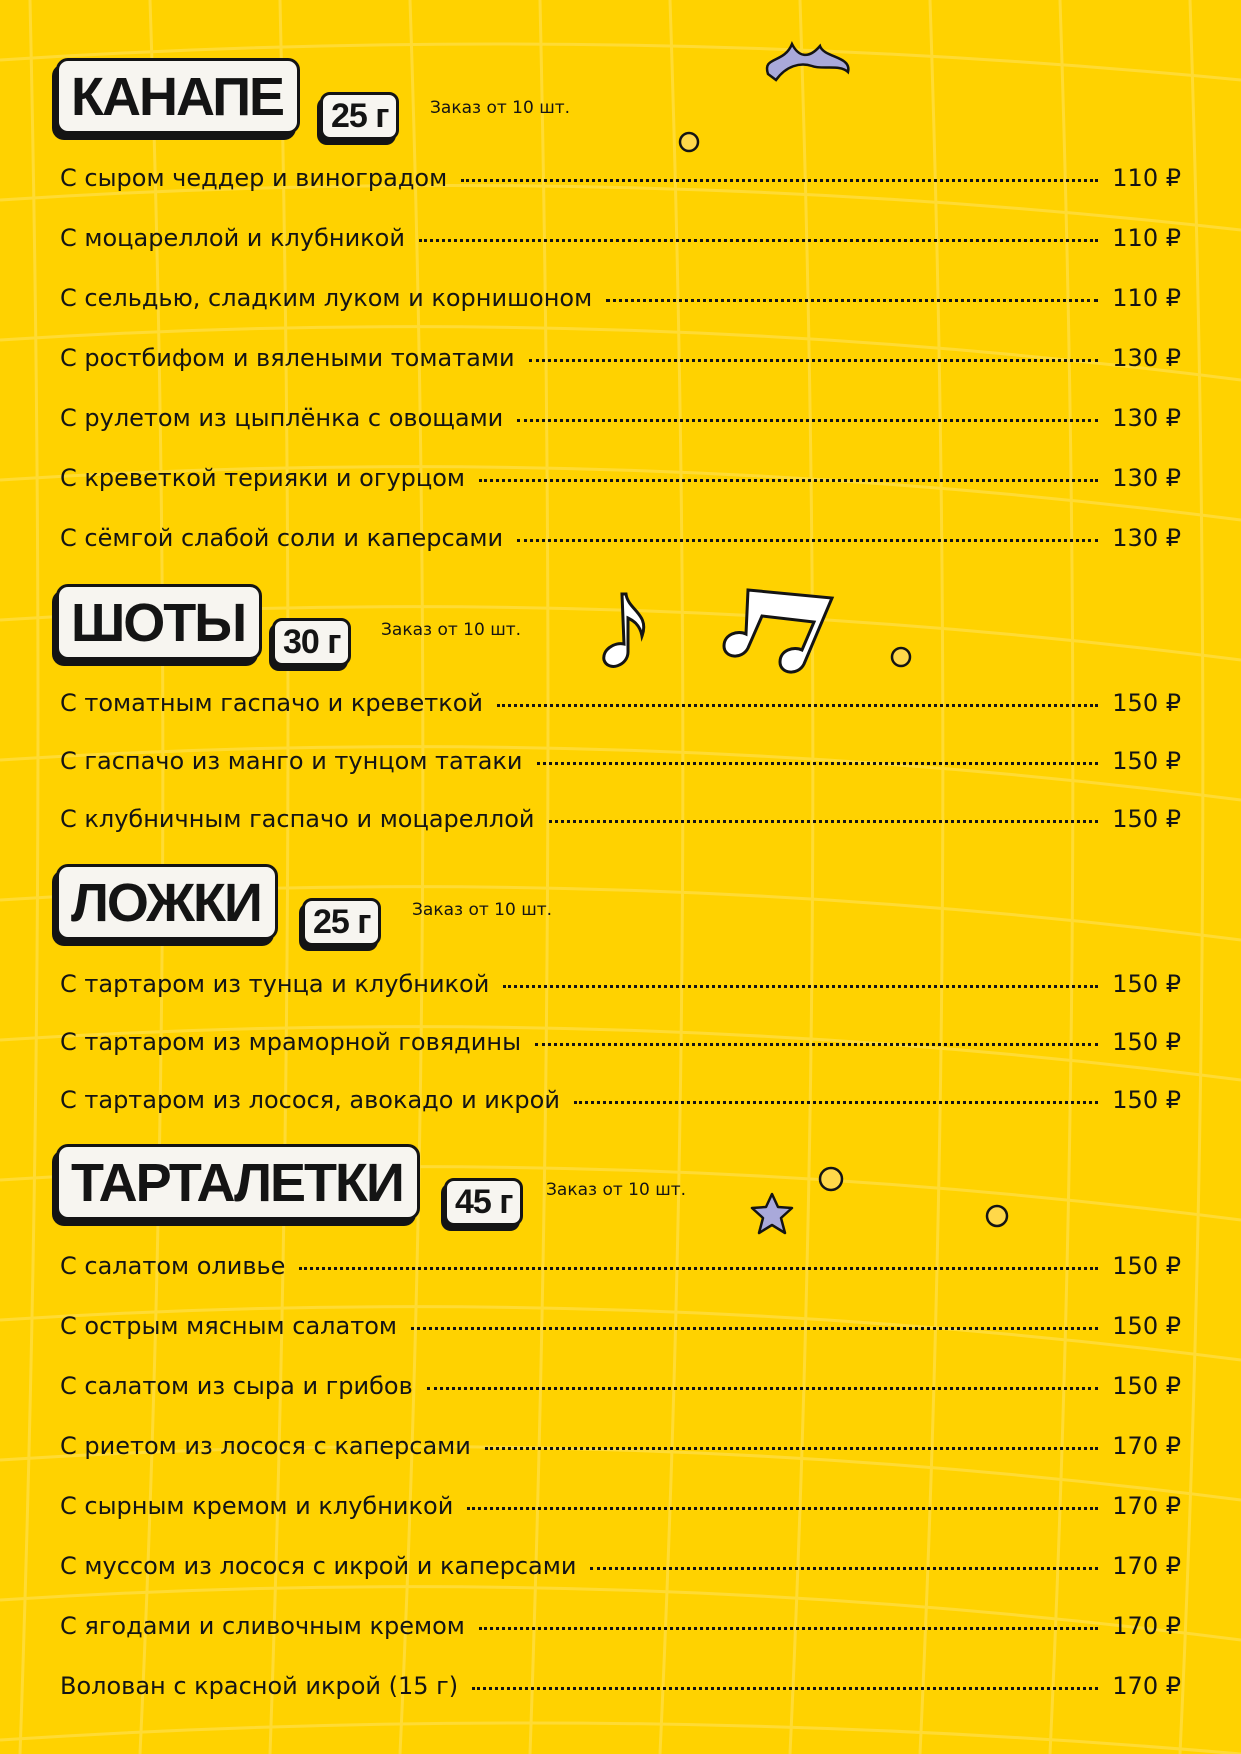 The height and width of the screenshot is (1754, 1241). Describe the element at coordinates (236, 1386) in the screenshot. I see `item-name: С салатом из сыра и грибов` at that location.